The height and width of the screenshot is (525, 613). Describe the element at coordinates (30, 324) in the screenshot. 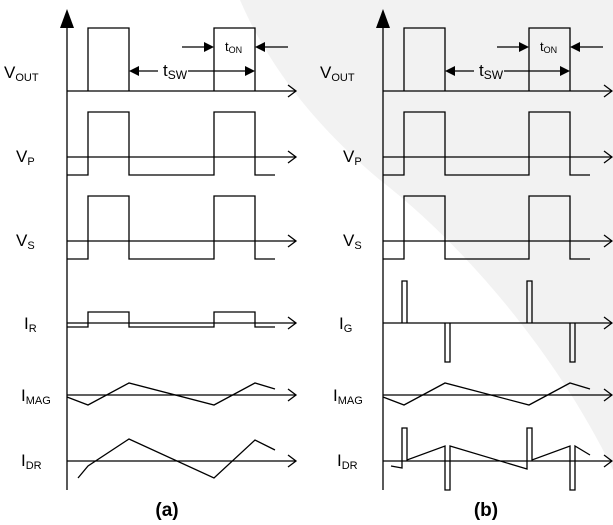

I see `signal-label-ir: IR` at that location.